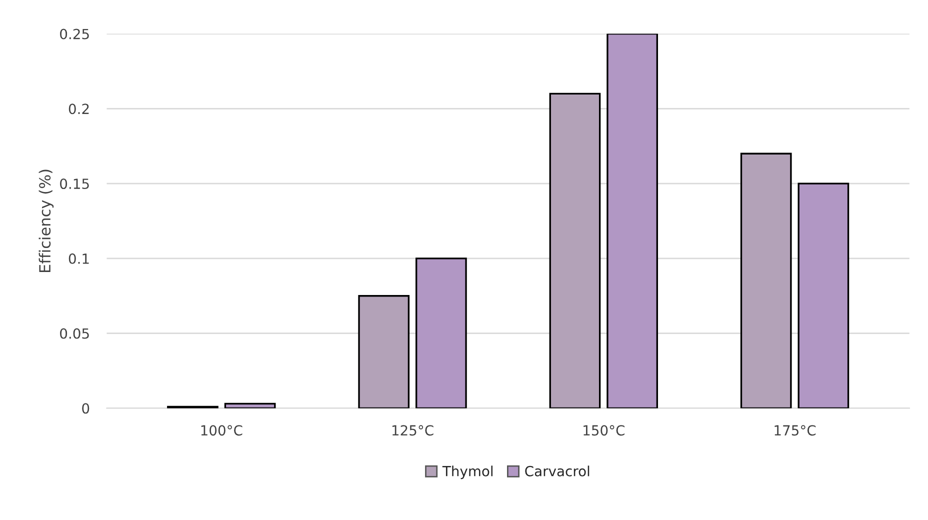 This screenshot has width=928, height=520. What do you see at coordinates (86, 408) in the screenshot?
I see `y-tick-label: 0` at bounding box center [86, 408].